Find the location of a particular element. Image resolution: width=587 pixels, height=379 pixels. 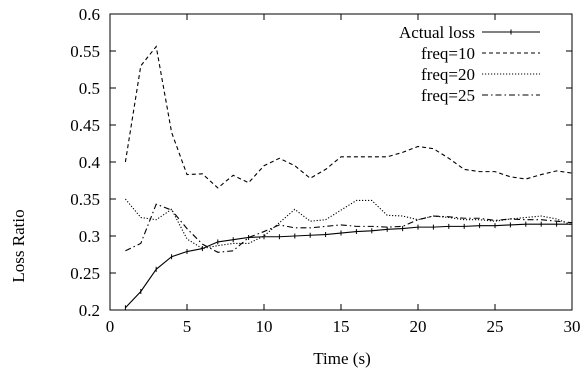

y-tick-label: 0.35 is located at coordinates (85, 199).